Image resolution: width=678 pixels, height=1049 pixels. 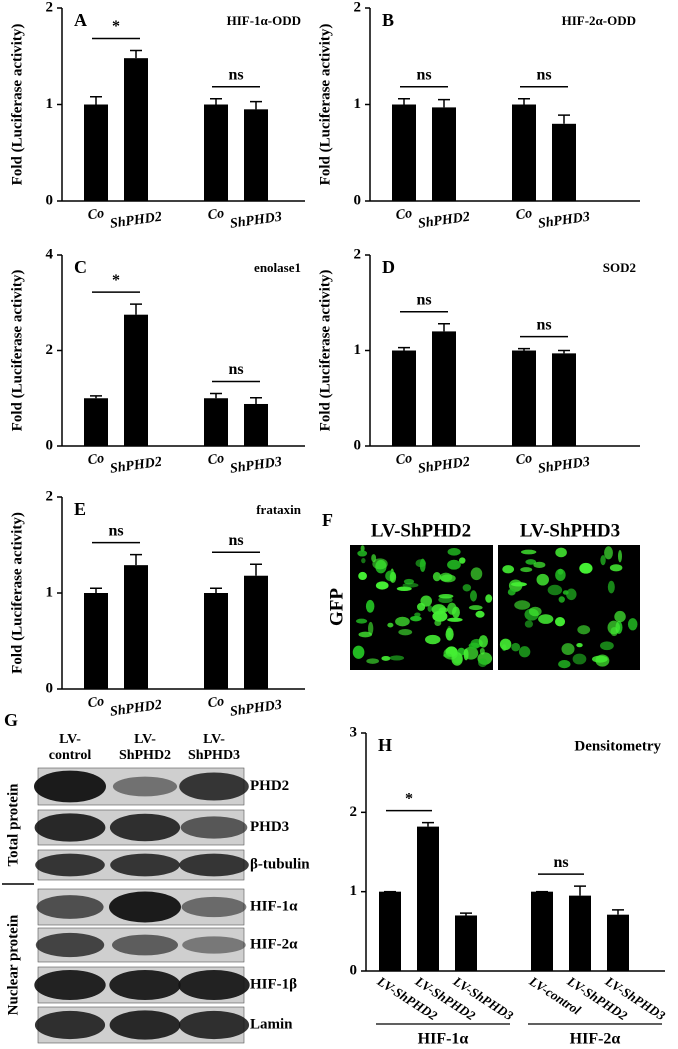 I want to click on chart-title: frataxin, so click(x=279, y=509).